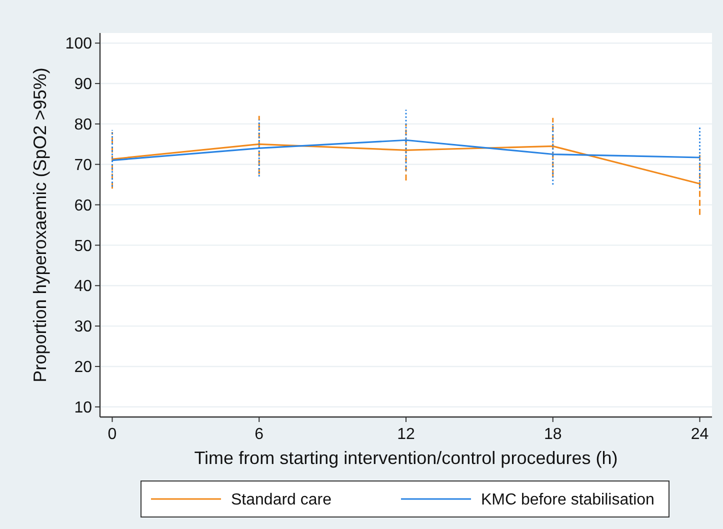 This screenshot has width=723, height=529. What do you see at coordinates (83, 165) in the screenshot?
I see `y-tick-label: 70` at bounding box center [83, 165].